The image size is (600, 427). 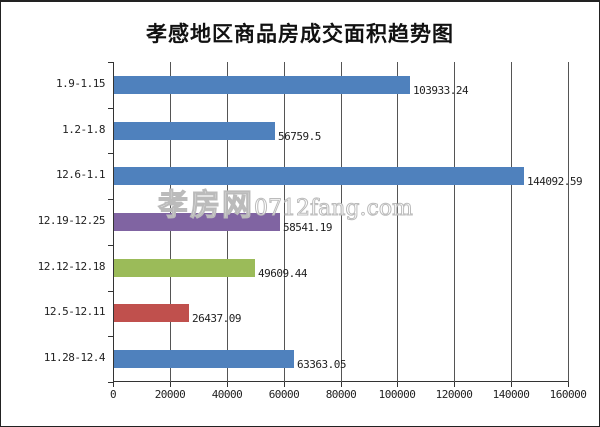 I want to click on x-tick-label: 0, so click(x=113, y=394).